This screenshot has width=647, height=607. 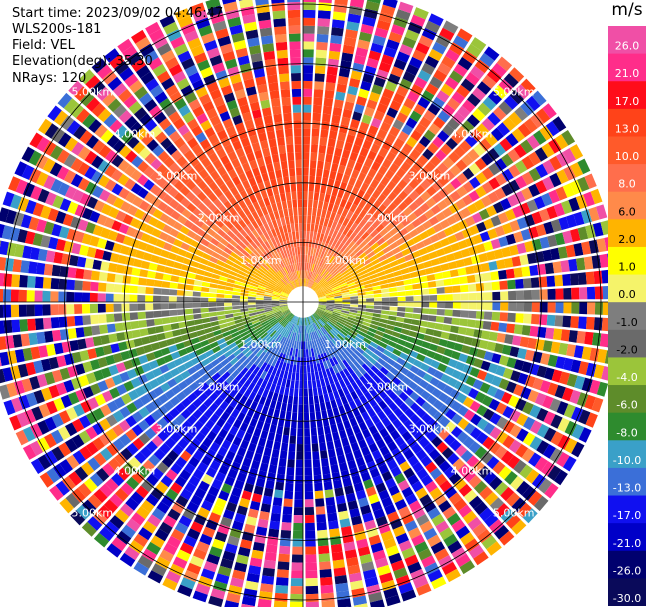 I want to click on colorbar-tick-label: 21.0, so click(x=627, y=73).